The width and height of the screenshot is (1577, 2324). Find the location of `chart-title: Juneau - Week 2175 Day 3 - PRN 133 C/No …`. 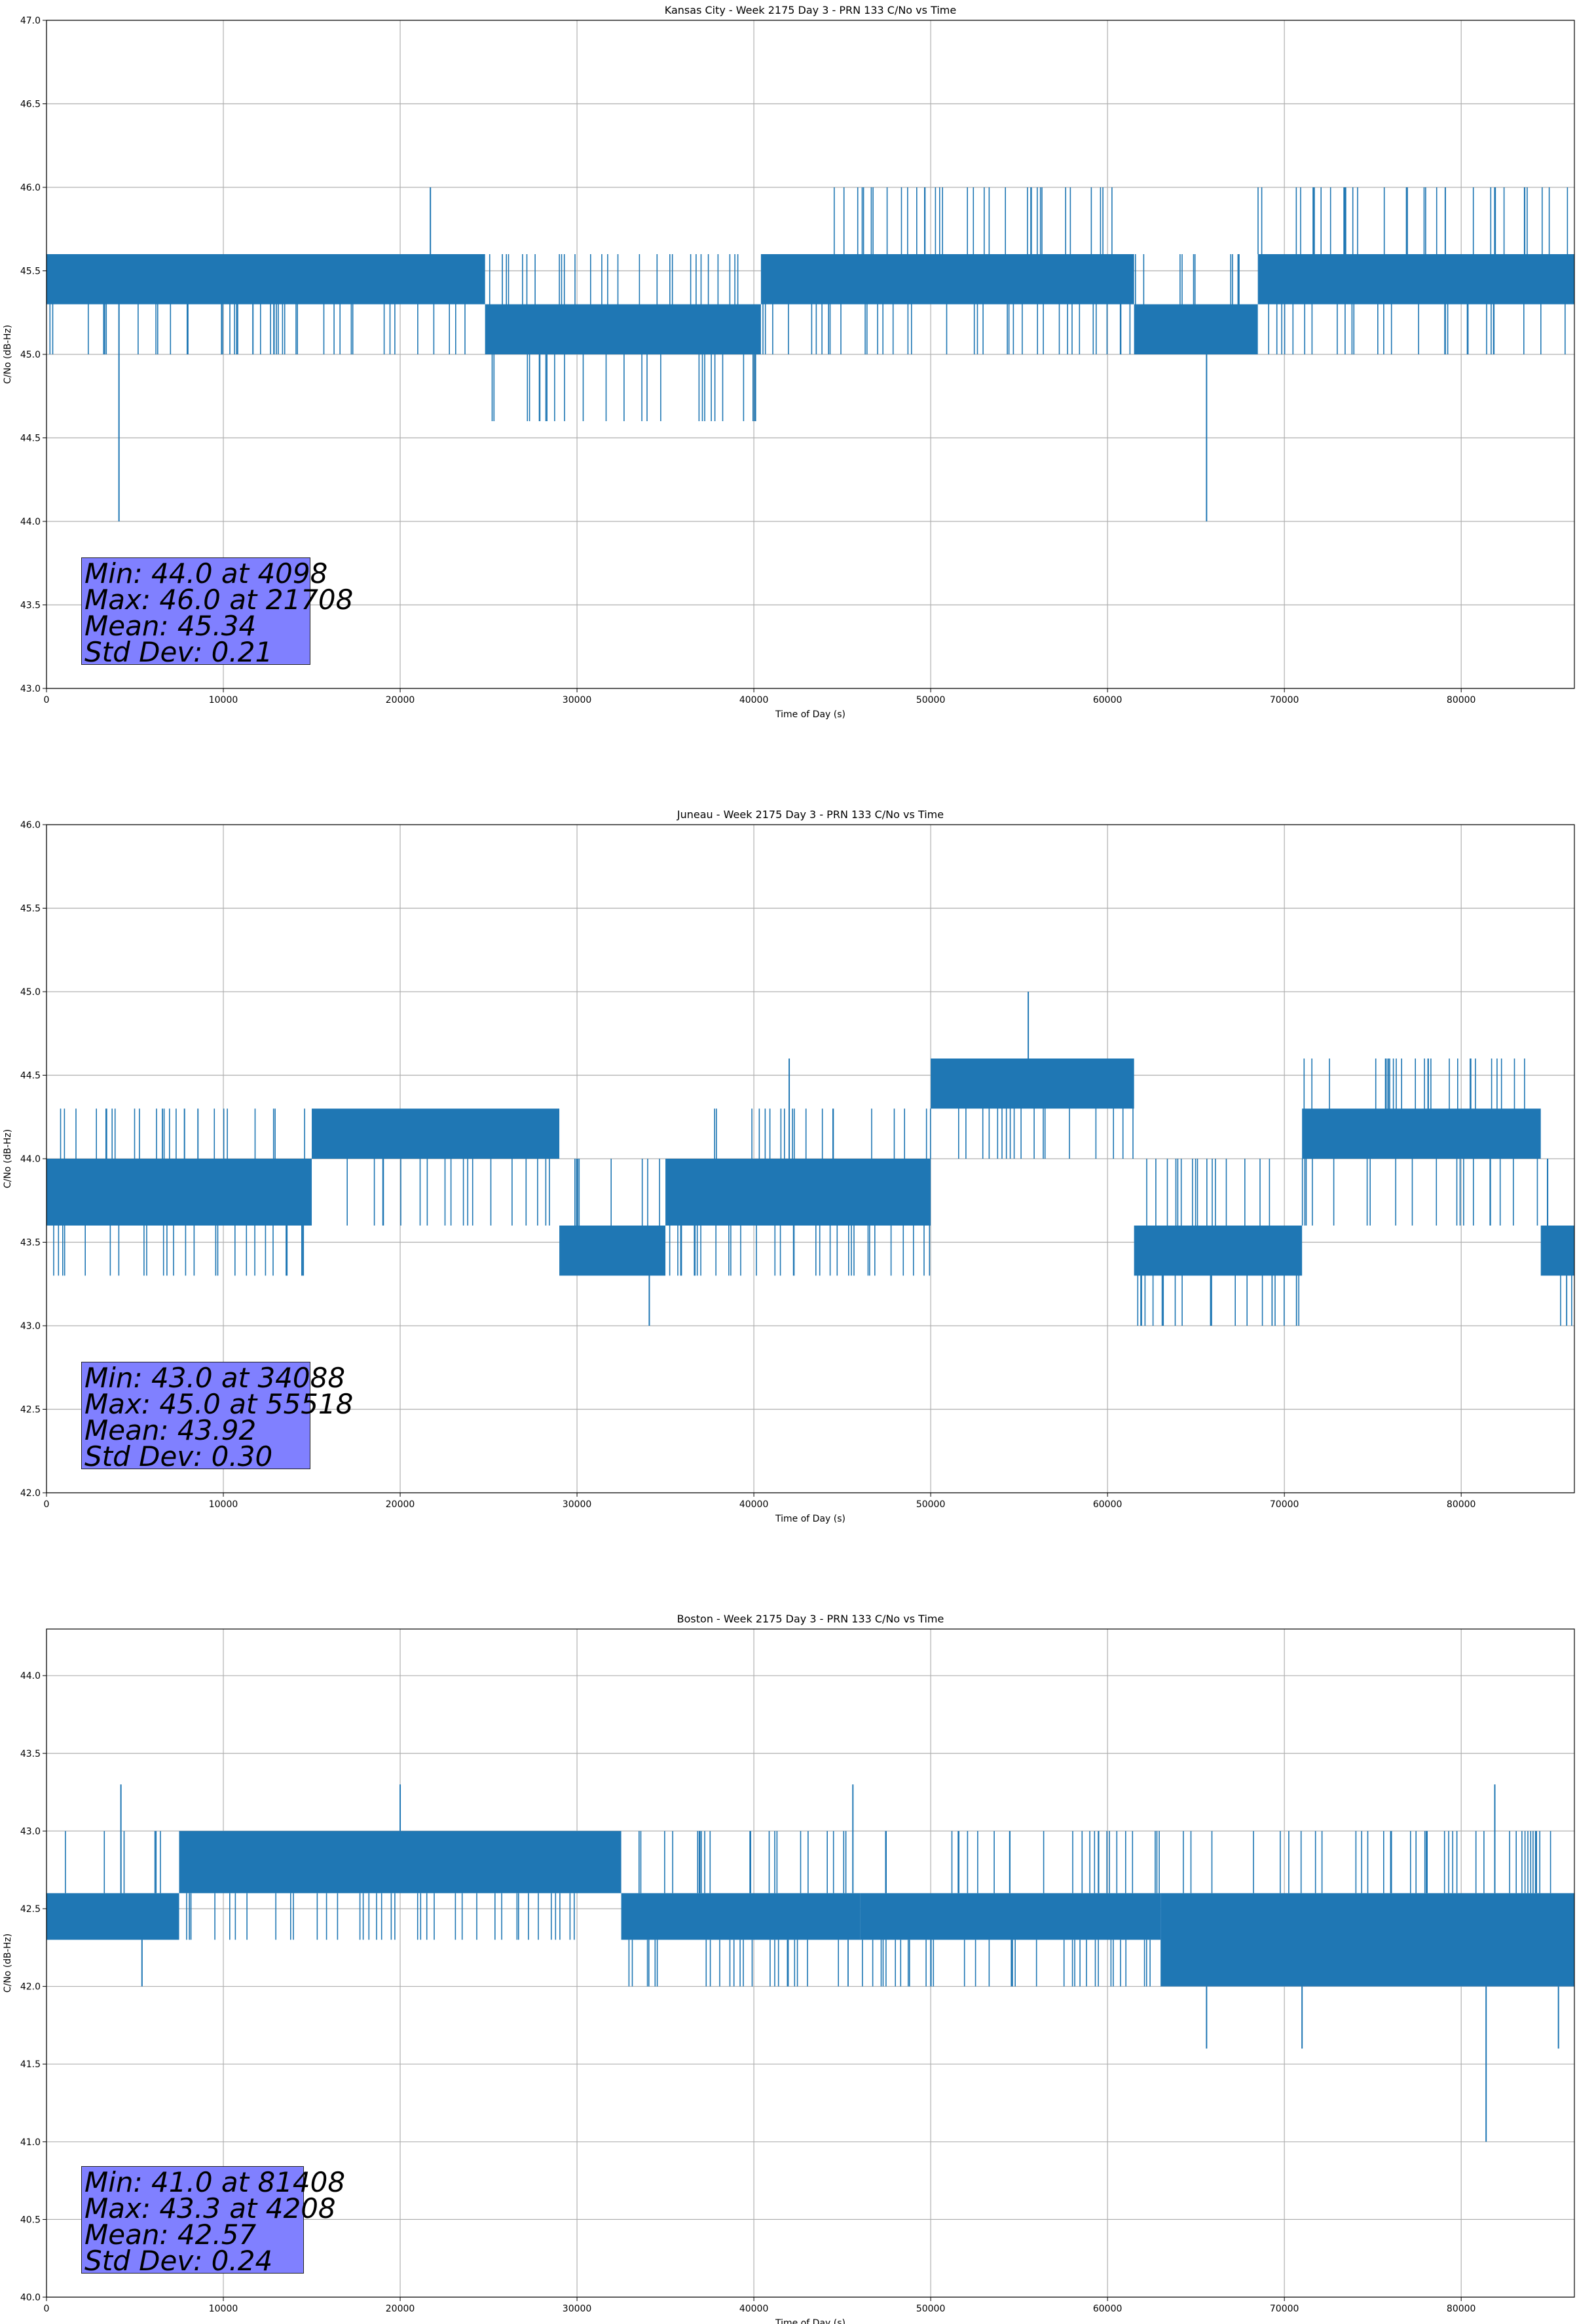

chart-title: Juneau - Week 2175 Day 3 - PRN 133 C/No … is located at coordinates (810, 814).